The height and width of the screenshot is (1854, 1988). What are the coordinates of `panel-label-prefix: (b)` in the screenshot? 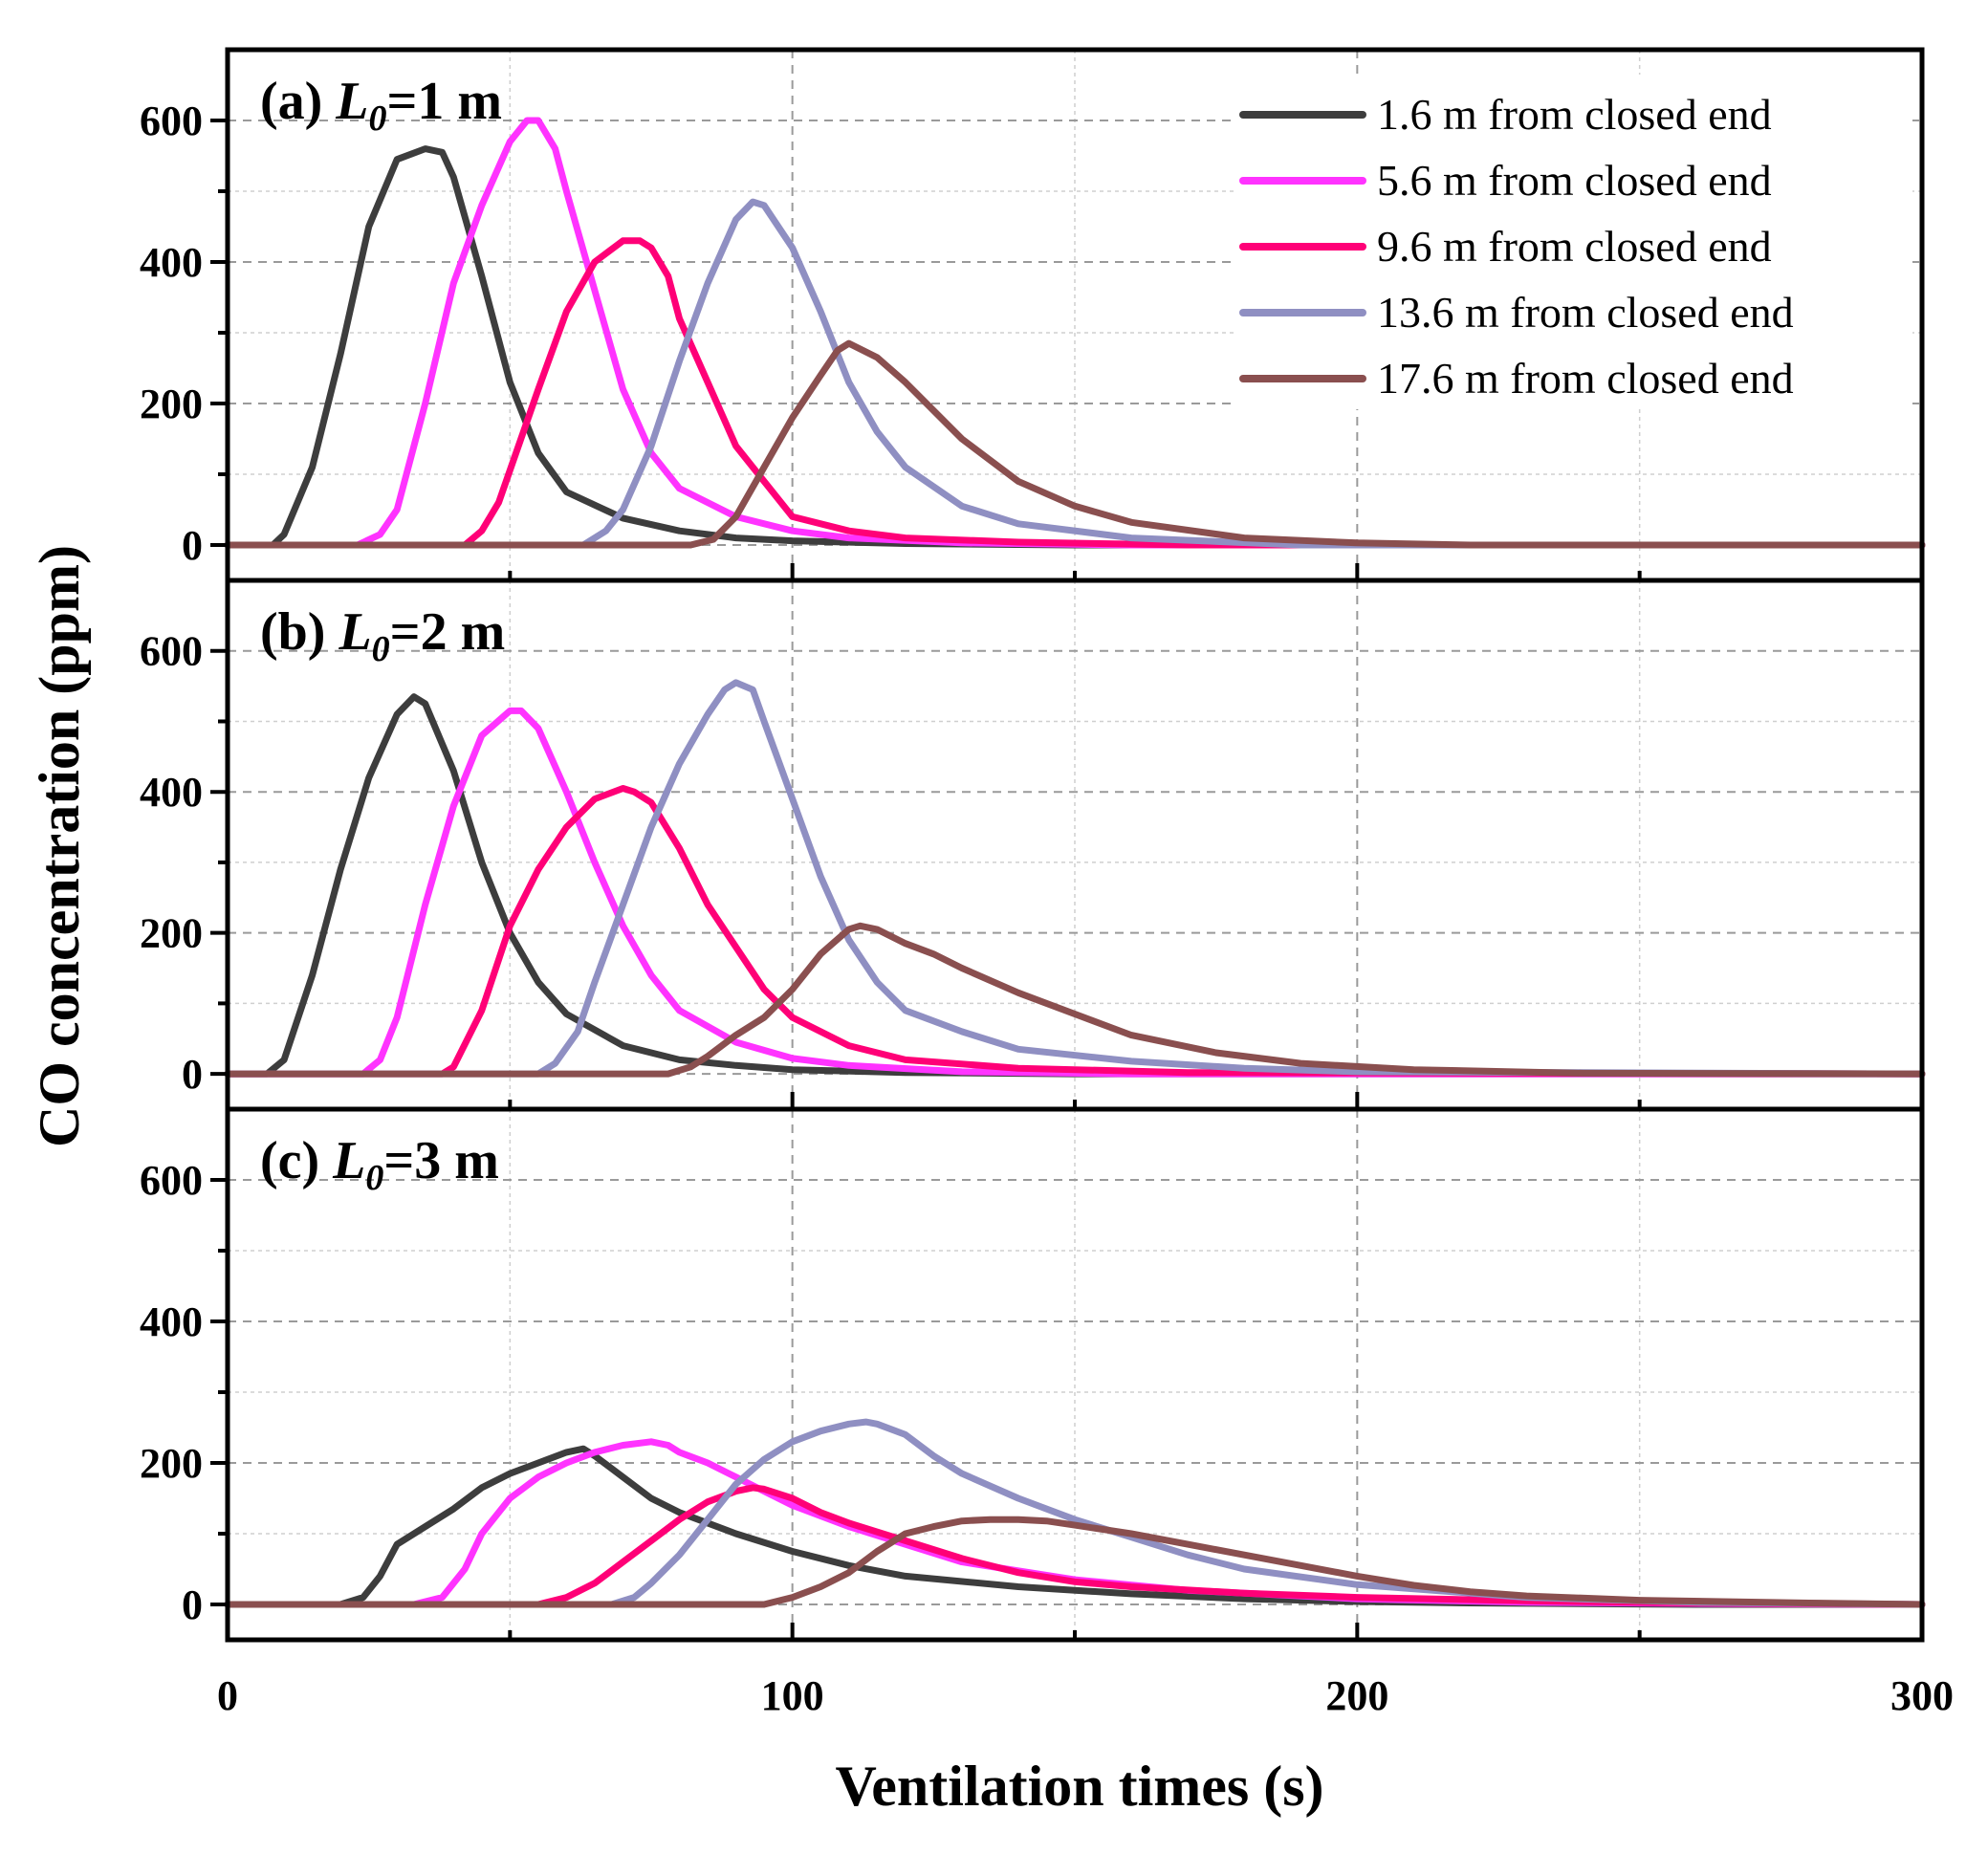 It's located at (300, 632).